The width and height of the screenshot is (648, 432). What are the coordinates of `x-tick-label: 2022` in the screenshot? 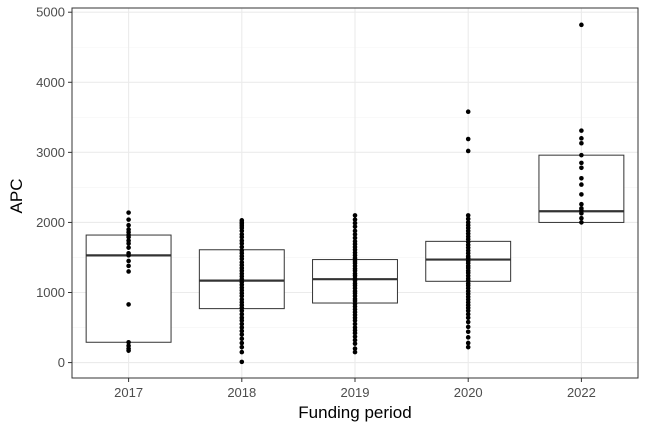 It's located at (581, 392).